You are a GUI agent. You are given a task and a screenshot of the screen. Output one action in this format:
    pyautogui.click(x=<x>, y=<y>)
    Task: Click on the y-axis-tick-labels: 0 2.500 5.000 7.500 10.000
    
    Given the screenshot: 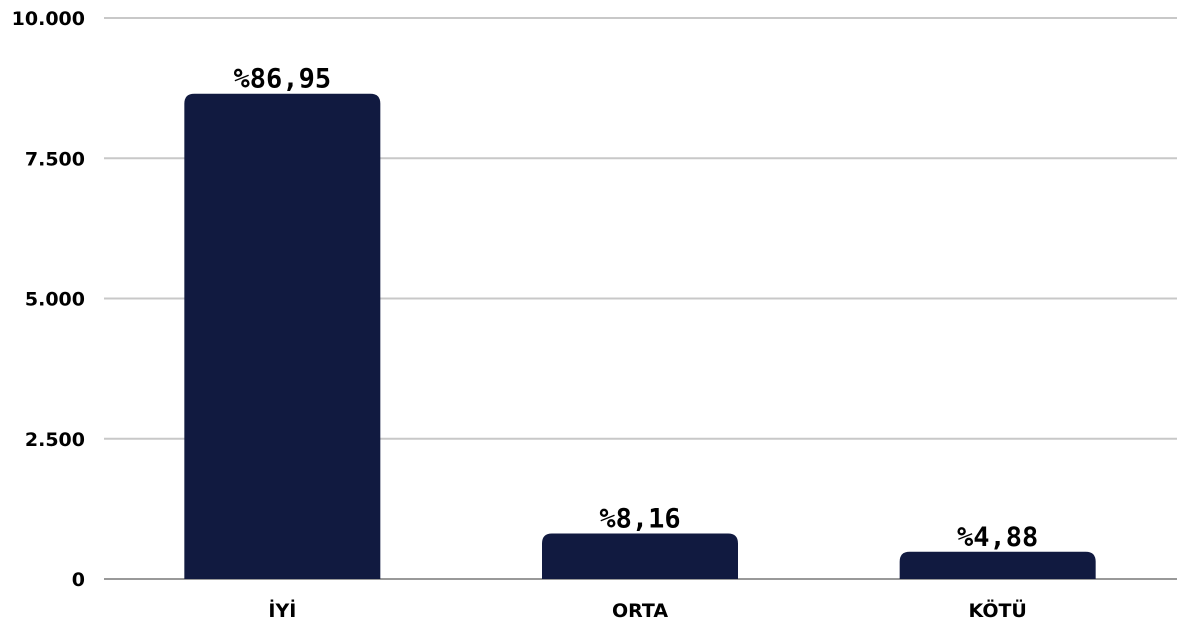 What is the action you would take?
    pyautogui.click(x=48, y=299)
    